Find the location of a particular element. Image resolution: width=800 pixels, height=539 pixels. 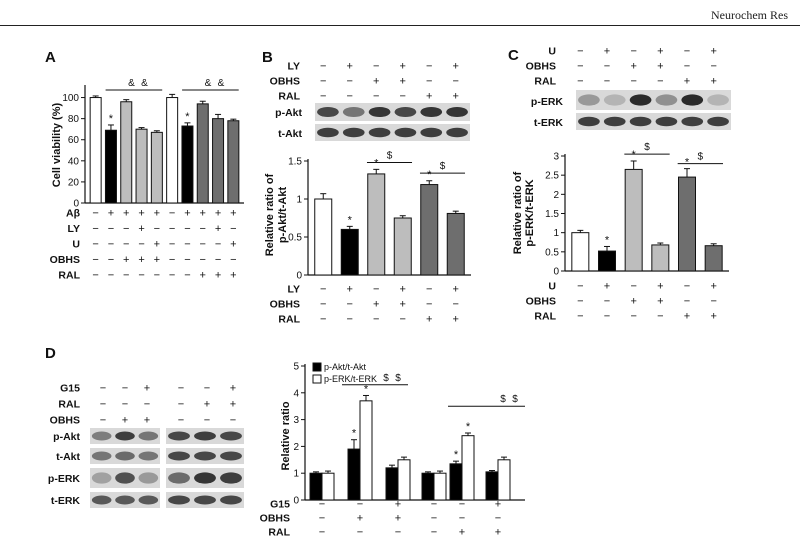

panel-c-perk-blot-band is located at coordinates (666, 100).